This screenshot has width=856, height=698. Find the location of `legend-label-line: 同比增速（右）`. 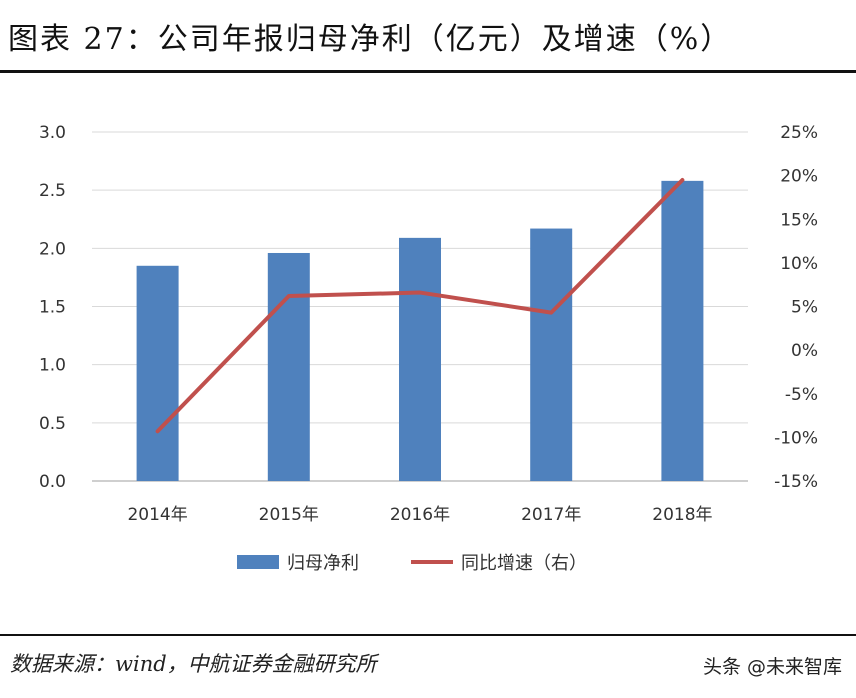

legend-label-line: 同比增速（右） is located at coordinates (524, 563).